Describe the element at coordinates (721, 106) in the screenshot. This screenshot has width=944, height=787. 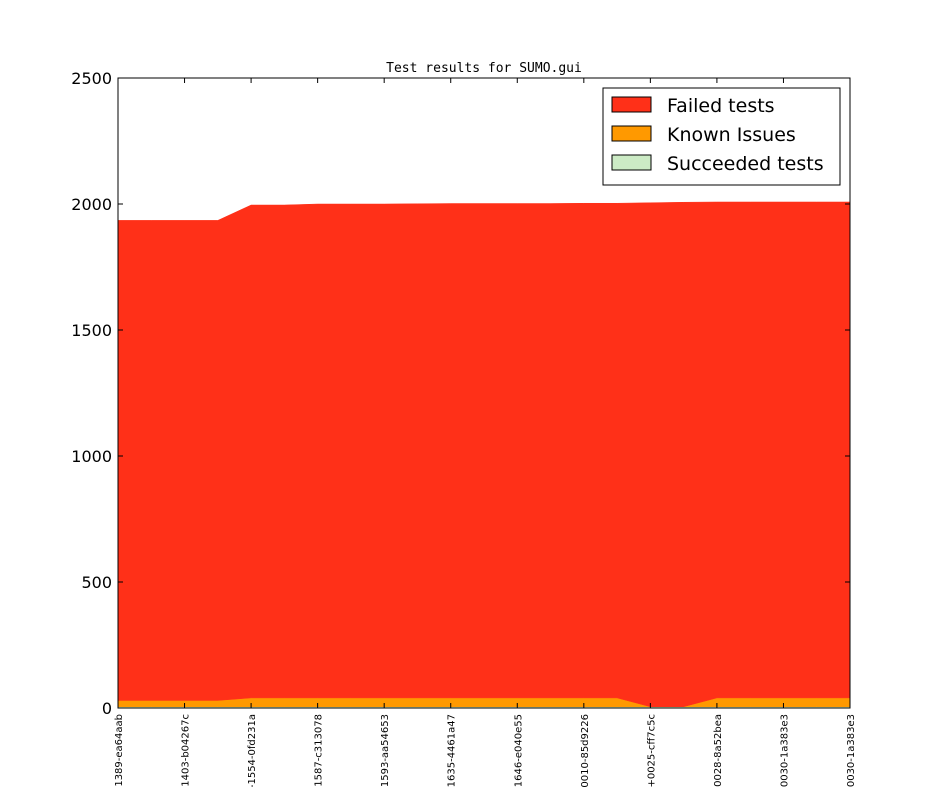
I see `legend-label-failed-tests: Failed tests` at that location.